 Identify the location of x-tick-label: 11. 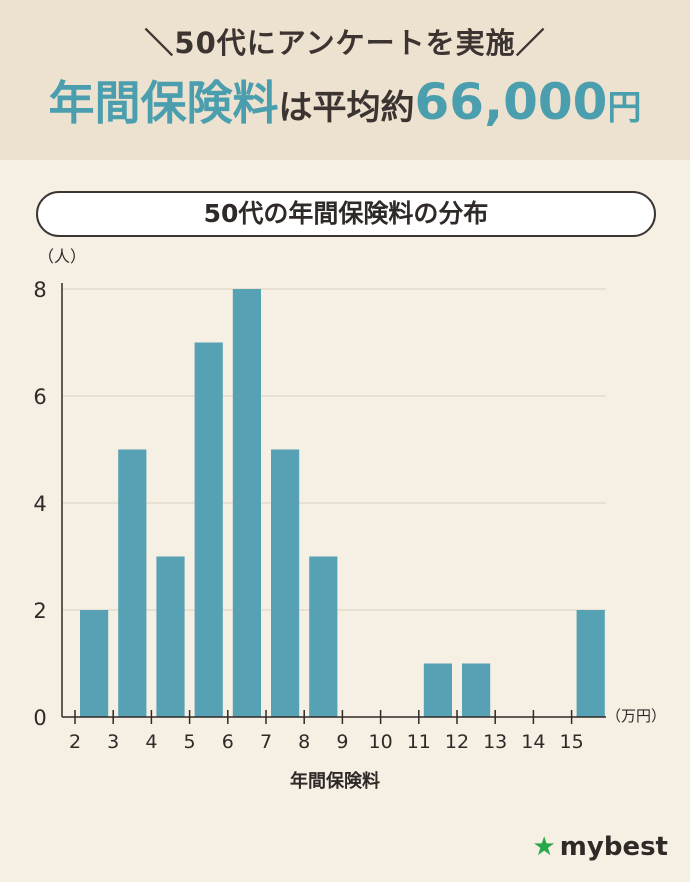
(419, 742).